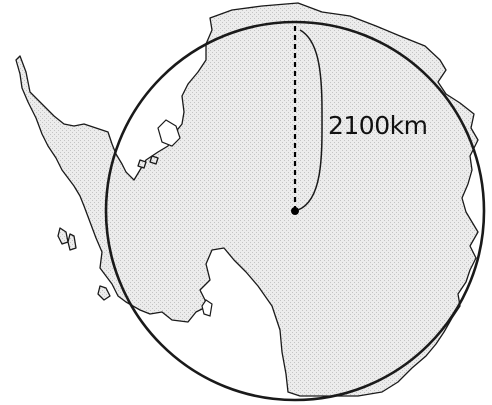 The image size is (492, 405). What do you see at coordinates (310, 120) in the screenshot?
I see `radius-brace` at bounding box center [310, 120].